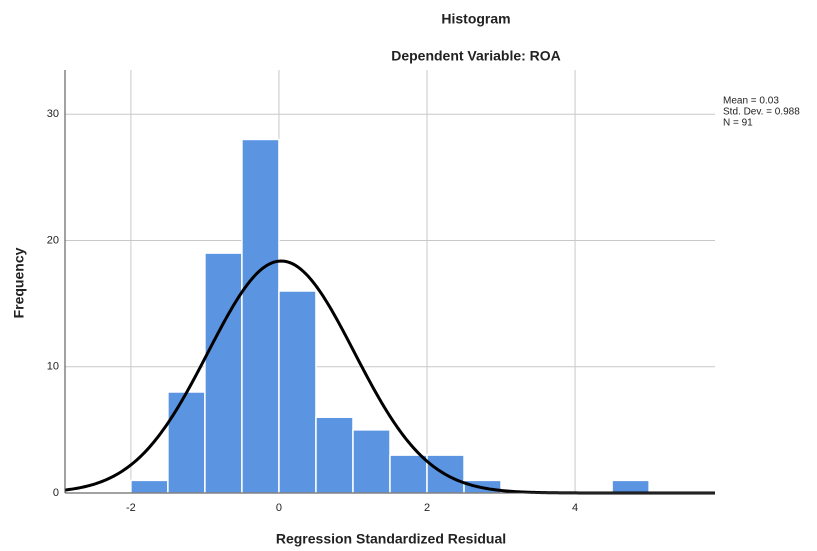 This screenshot has width=817, height=551. What do you see at coordinates (391, 539) in the screenshot?
I see `x-axis-title: Regression Standardized Residual` at bounding box center [391, 539].